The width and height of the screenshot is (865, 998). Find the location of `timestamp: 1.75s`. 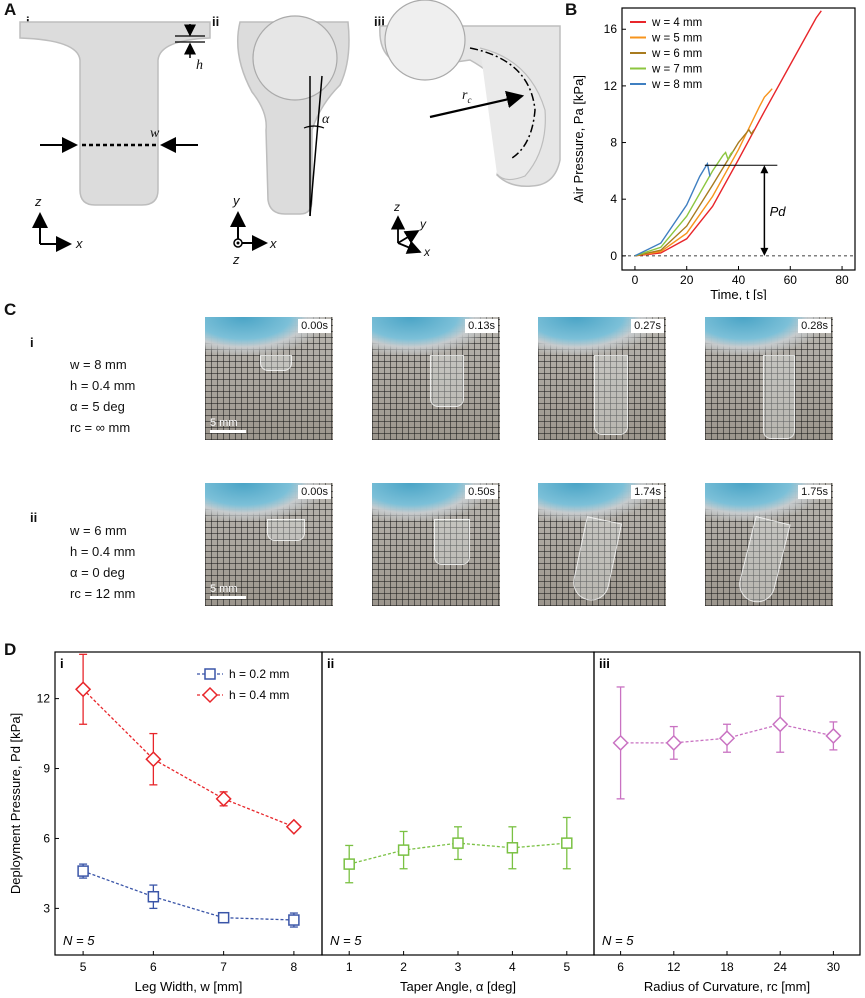

timestamp: 1.75s is located at coordinates (814, 492).